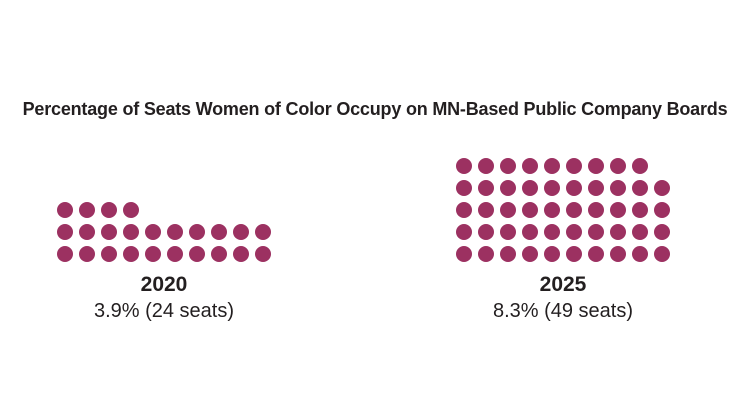  I want to click on dot-grid-2020, so click(164, 232).